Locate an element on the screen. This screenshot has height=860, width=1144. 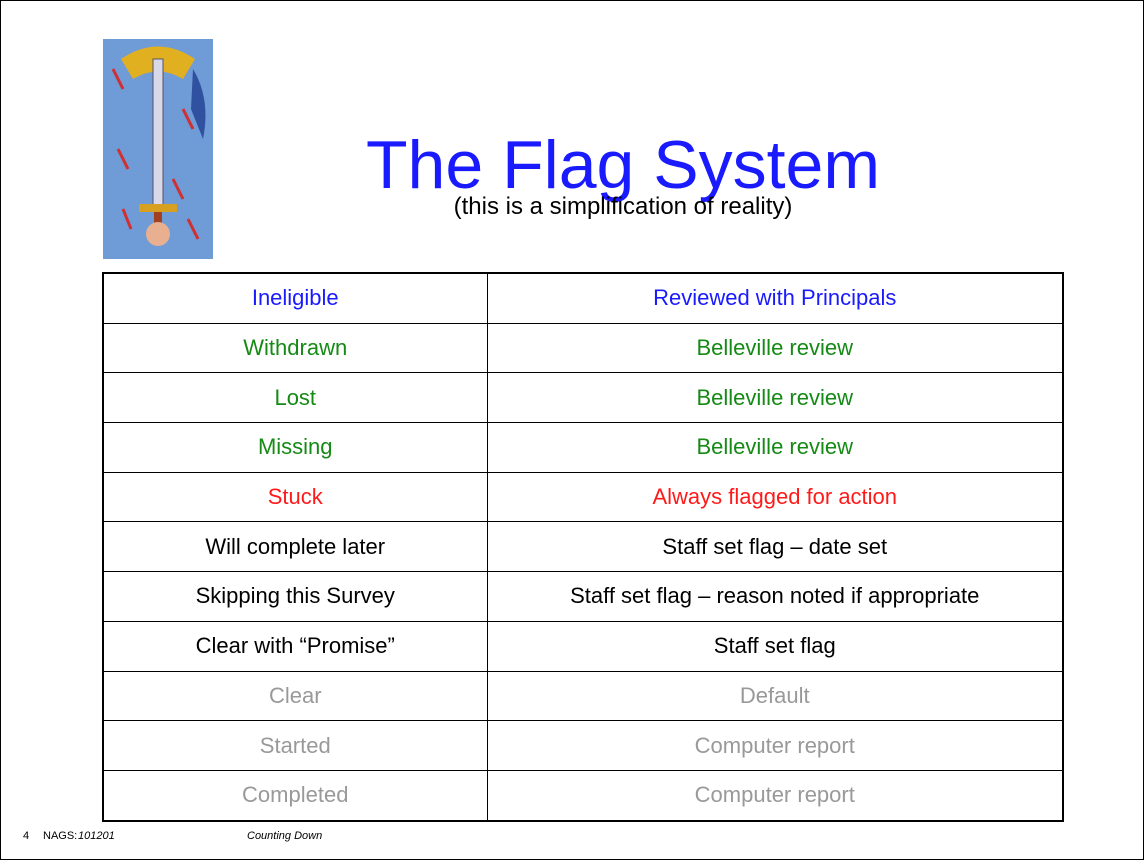
table-row: Ineligible Reviewed with Principals is located at coordinates (583, 298).